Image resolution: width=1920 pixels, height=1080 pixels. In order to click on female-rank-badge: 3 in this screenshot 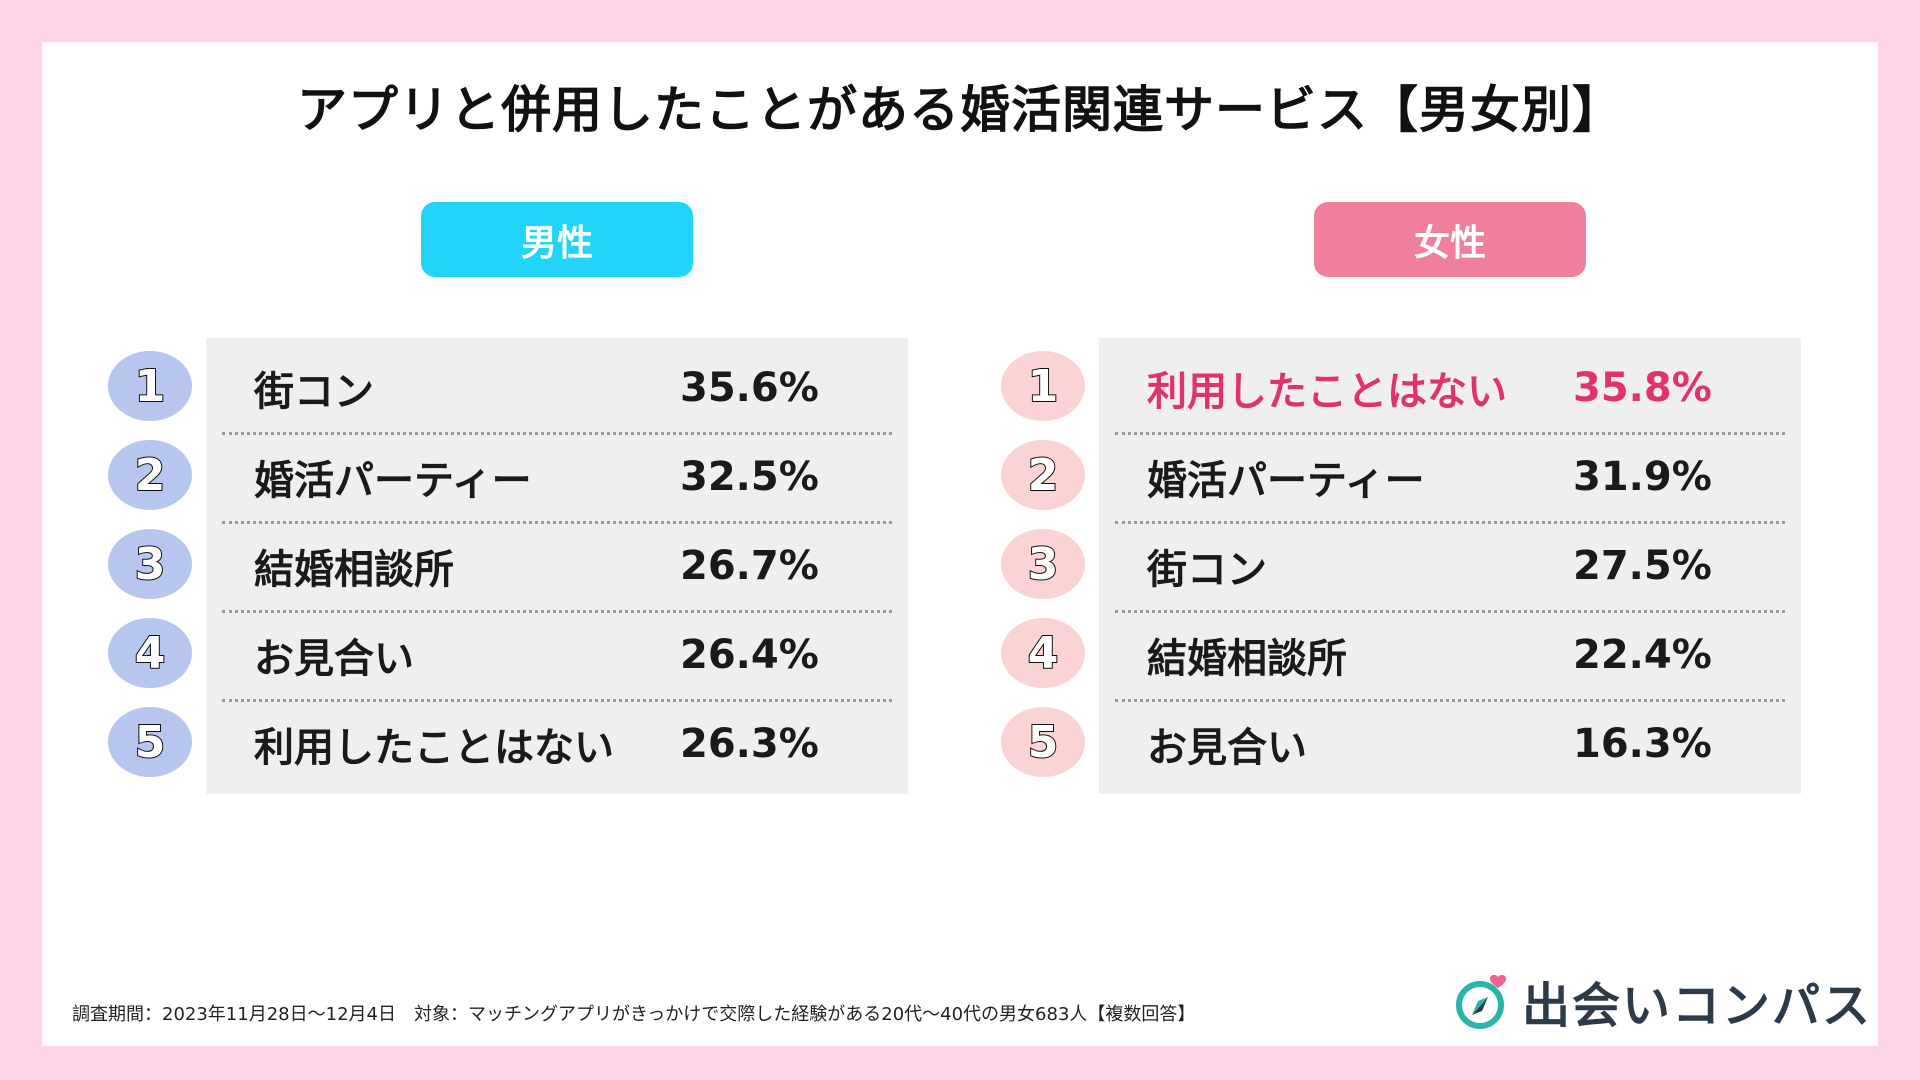, I will do `click(1043, 564)`.